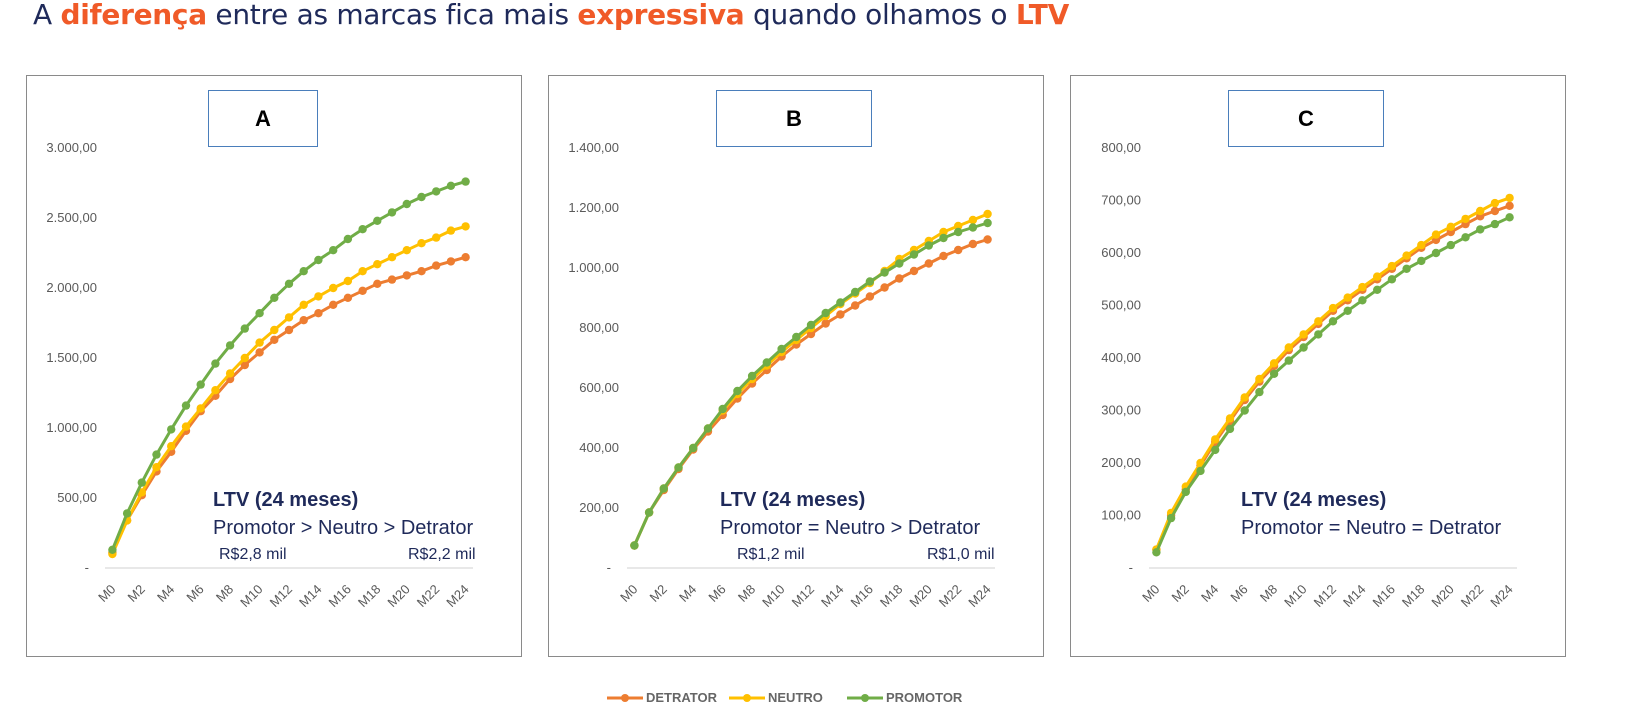 Image resolution: width=1644 pixels, height=712 pixels. I want to click on y-tick-label: 1.000,00, so click(593, 267).